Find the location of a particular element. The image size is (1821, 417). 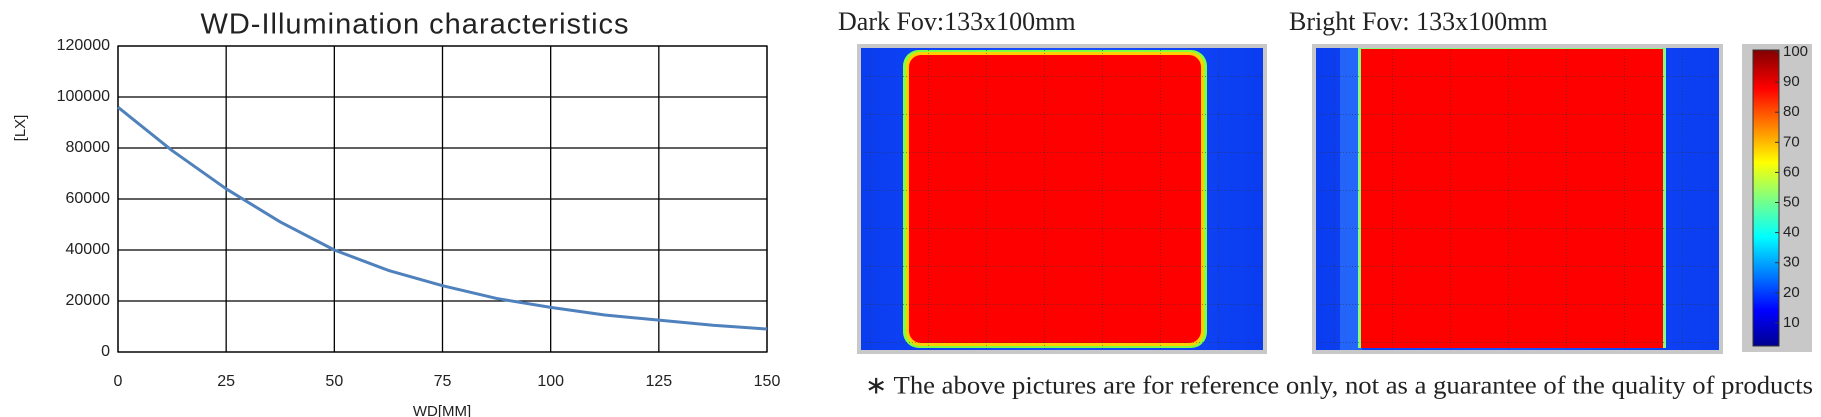

colorbar-tick-label: 100 is located at coordinates (1795, 51).